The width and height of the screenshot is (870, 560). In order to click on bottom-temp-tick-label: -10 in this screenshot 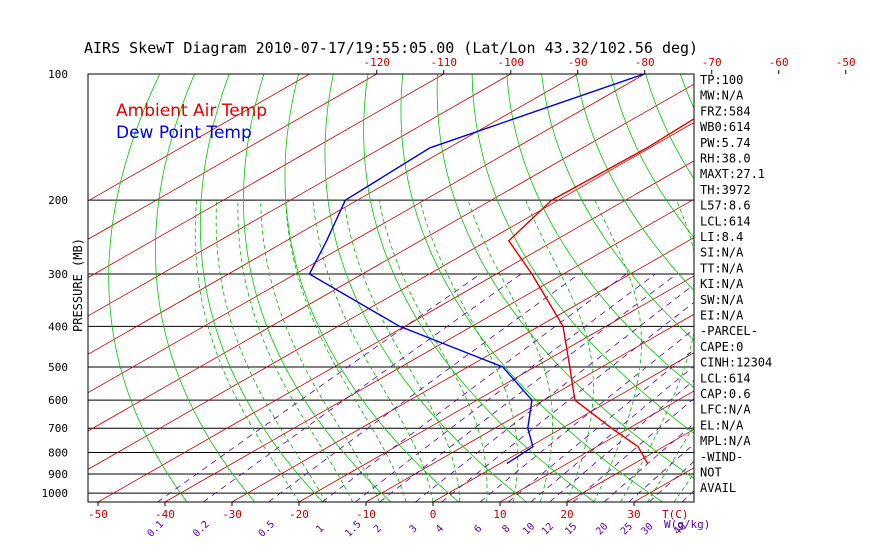, I will do `click(366, 514)`.